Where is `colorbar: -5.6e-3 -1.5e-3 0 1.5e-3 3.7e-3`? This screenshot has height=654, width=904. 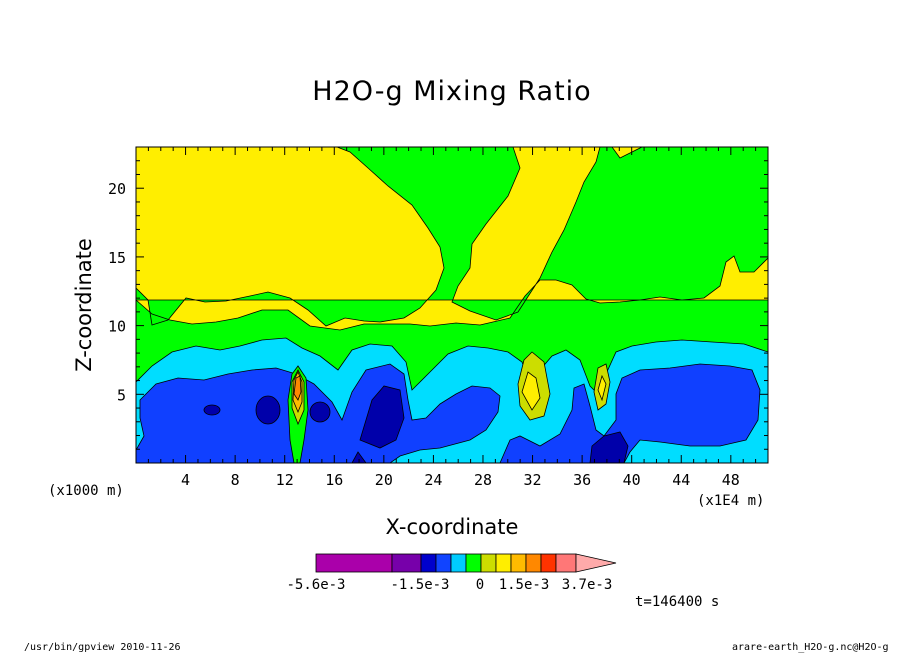
colorbar: -5.6e-3 -1.5e-3 0 1.5e-3 3.7e-3 is located at coordinates (451, 573).